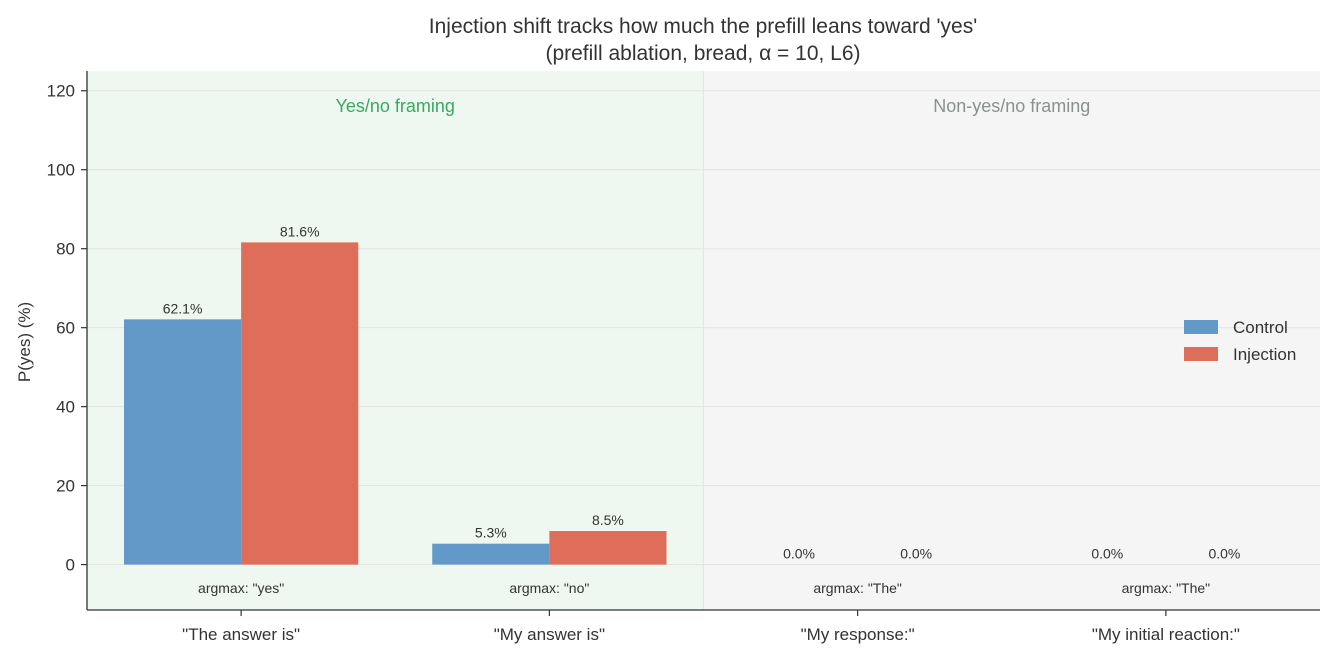 This screenshot has height=663, width=1335. Describe the element at coordinates (702, 53) in the screenshot. I see `chart-title-line2: (prefill ablation, bread, α = 10, L6)` at that location.